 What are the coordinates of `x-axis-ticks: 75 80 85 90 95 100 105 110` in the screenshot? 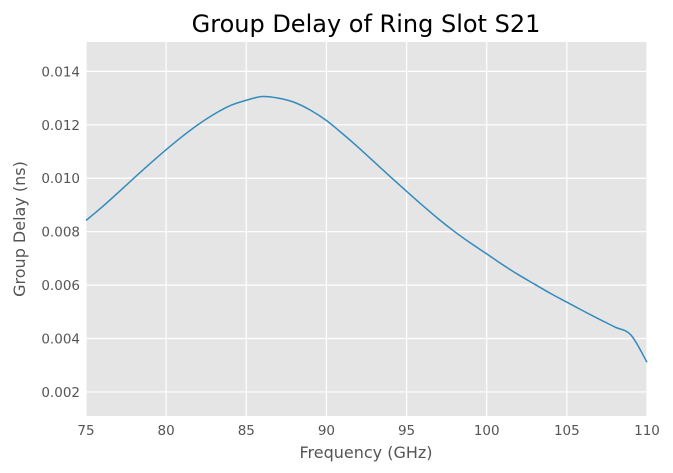 It's located at (368, 431).